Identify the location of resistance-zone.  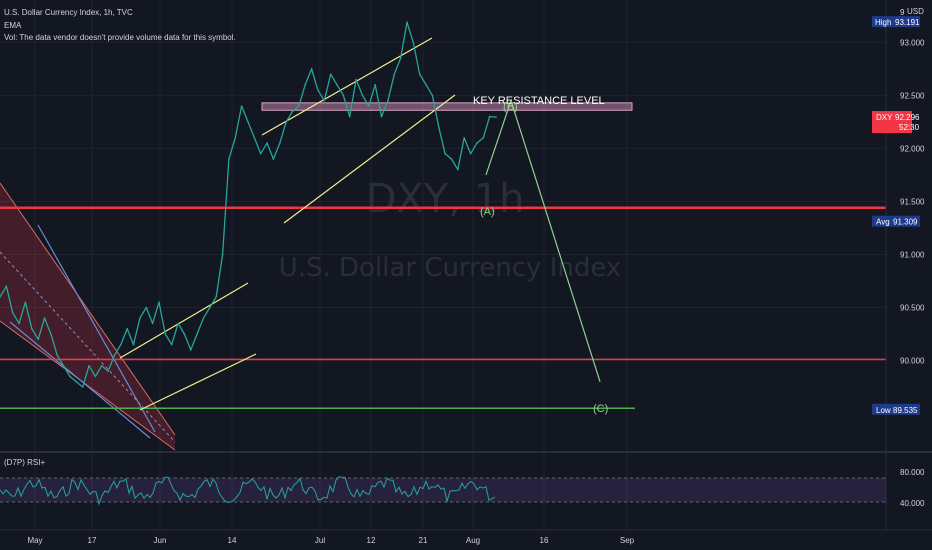
(447, 106).